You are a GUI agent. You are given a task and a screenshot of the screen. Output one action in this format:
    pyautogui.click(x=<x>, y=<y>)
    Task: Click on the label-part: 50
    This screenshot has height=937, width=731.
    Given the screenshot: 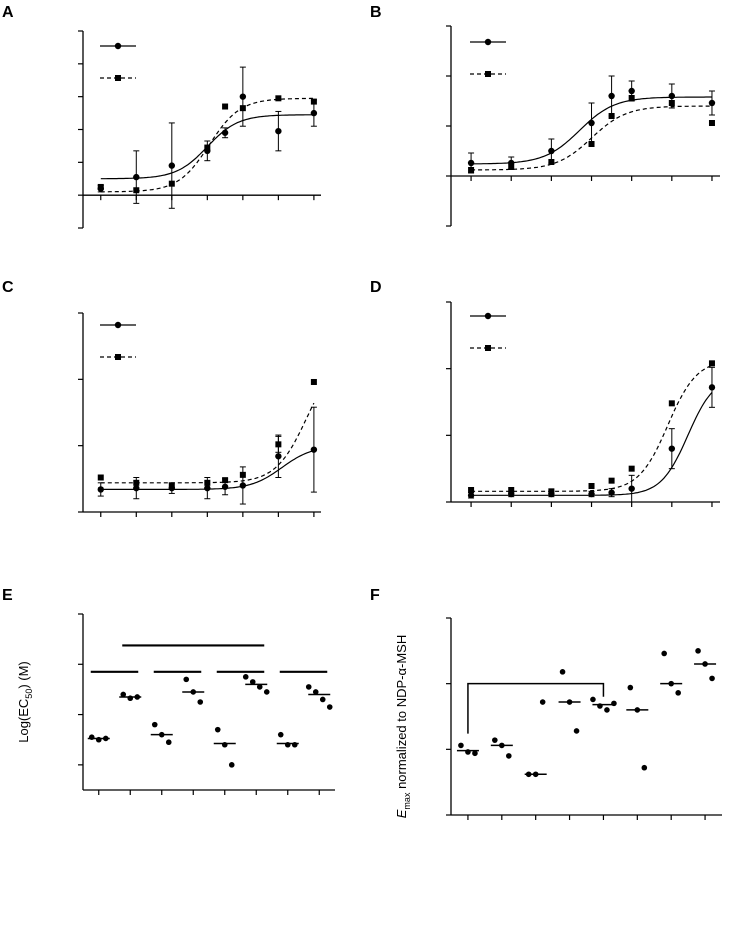 What is the action you would take?
    pyautogui.click(x=29, y=694)
    